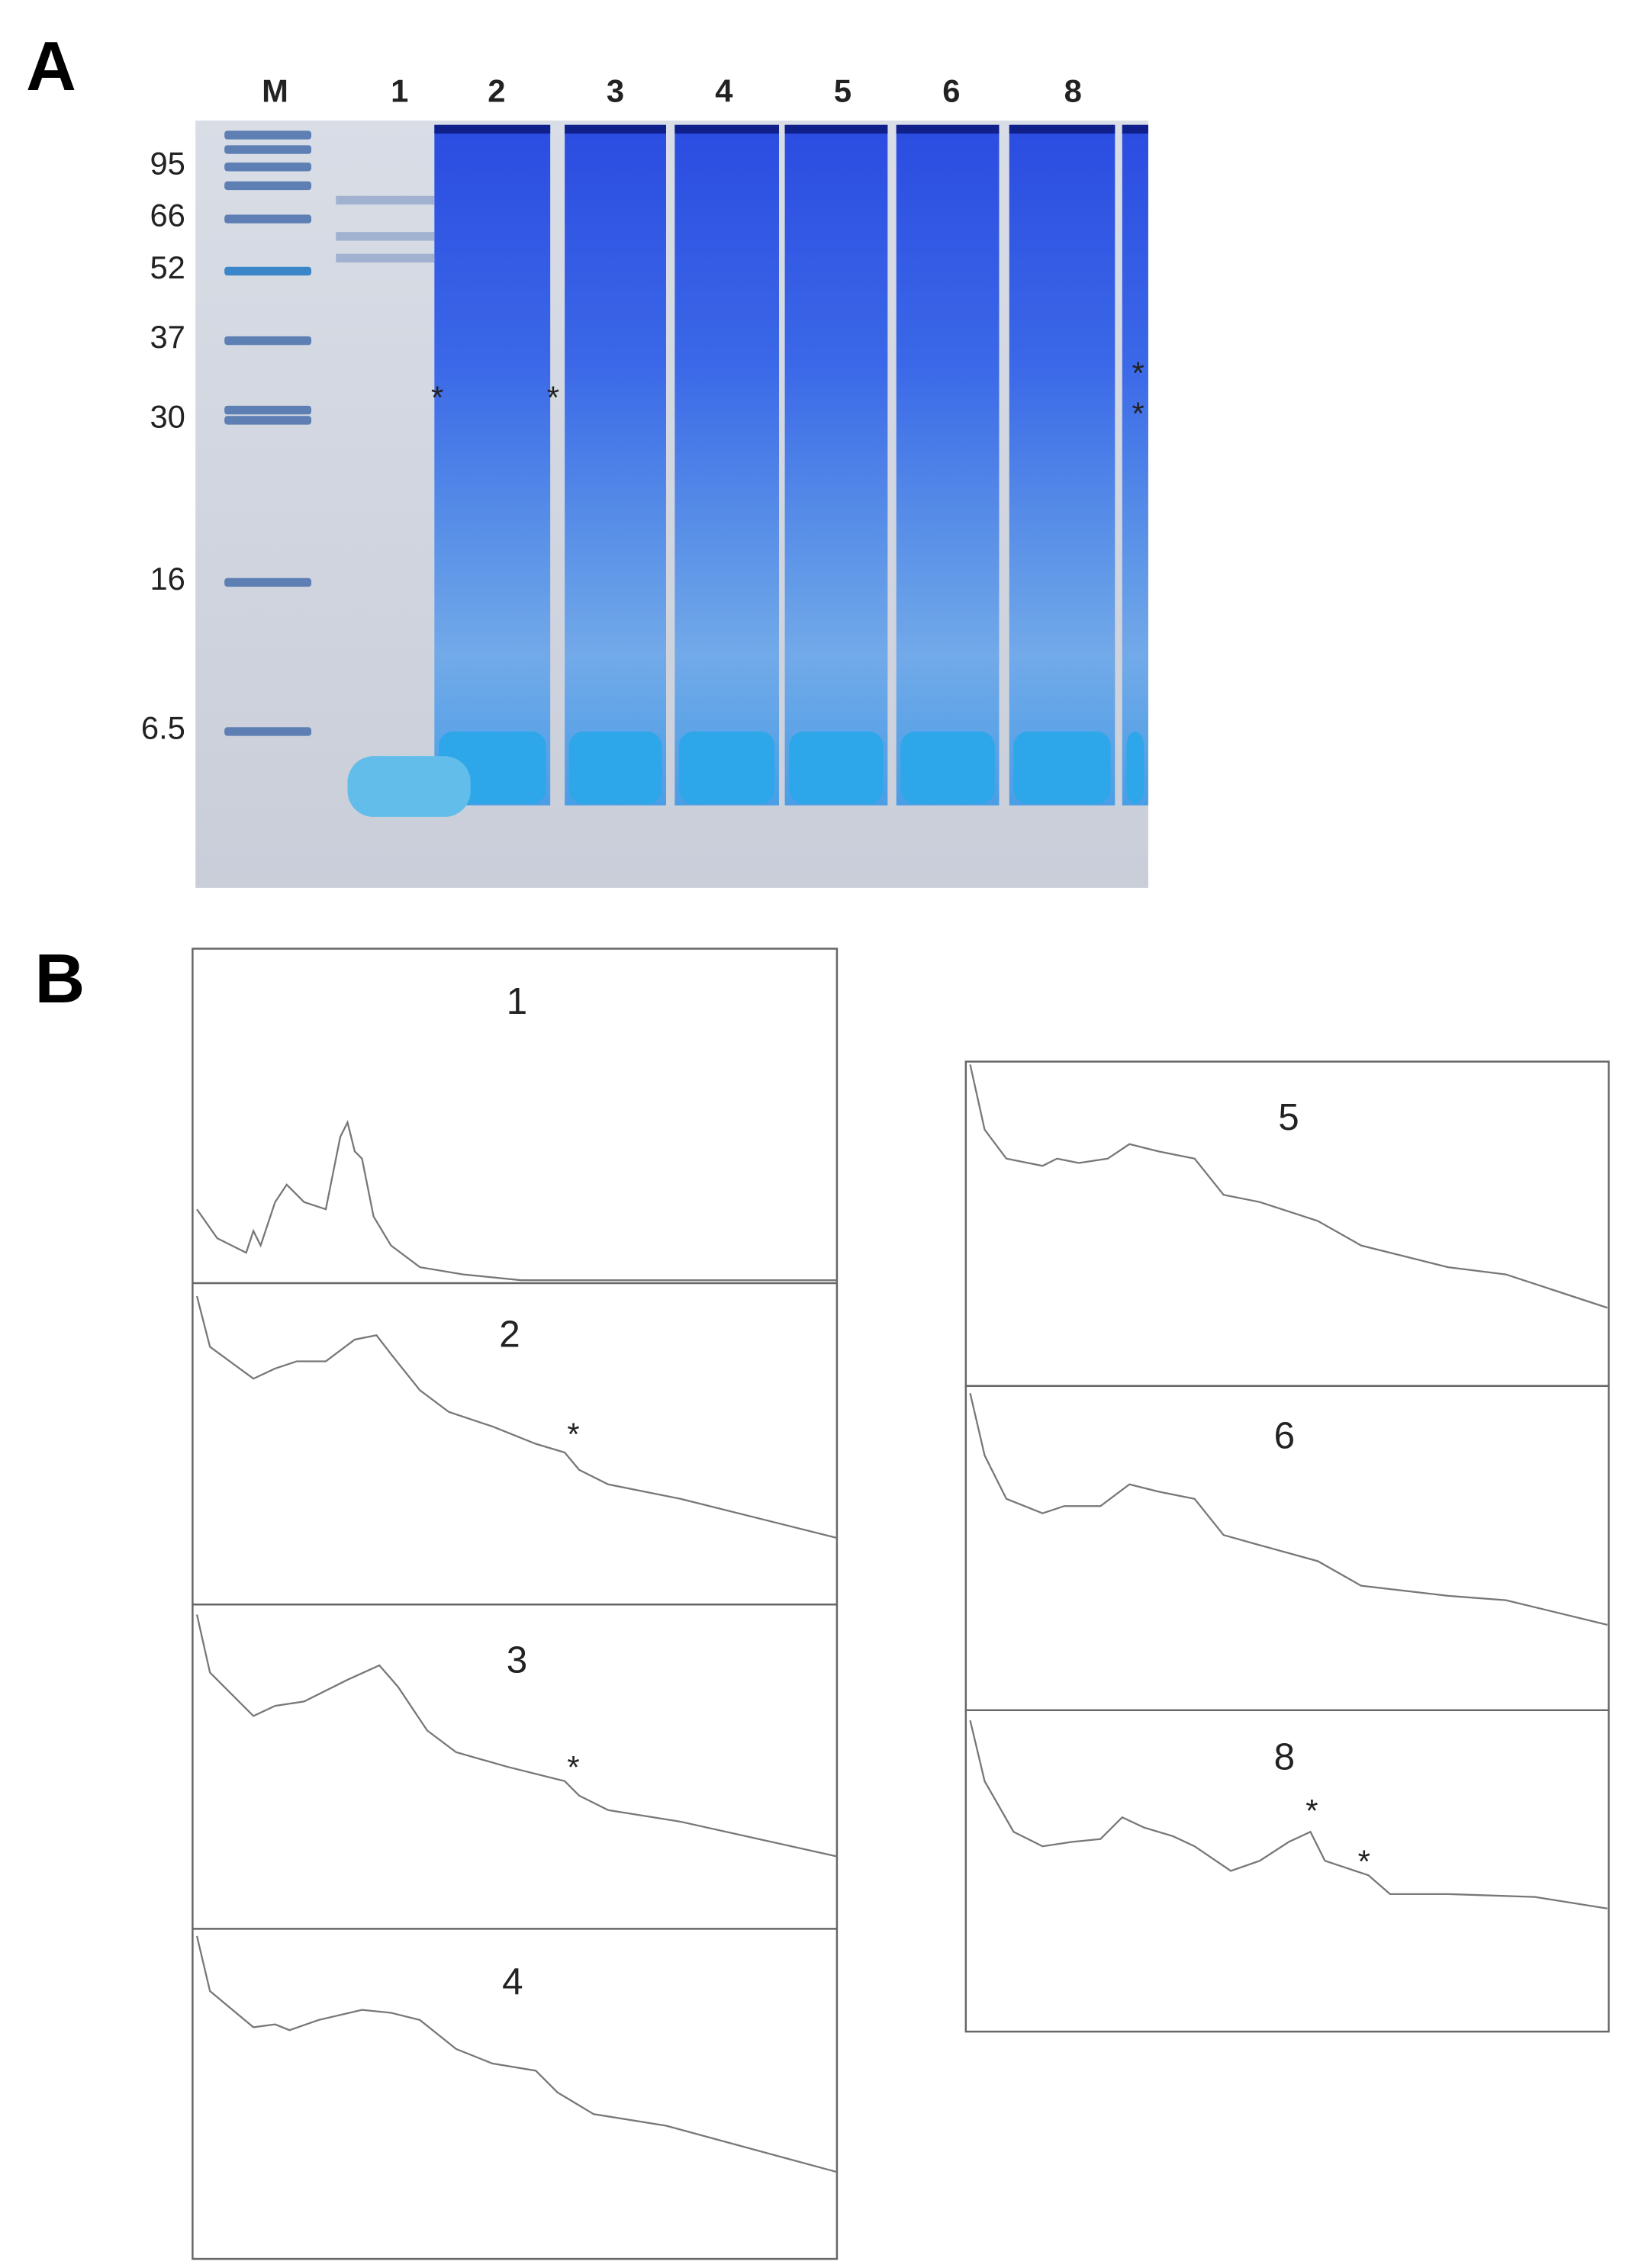 Image resolution: width=1629 pixels, height=2268 pixels. What do you see at coordinates (723, 90) in the screenshot?
I see `lane-label: 4` at bounding box center [723, 90].